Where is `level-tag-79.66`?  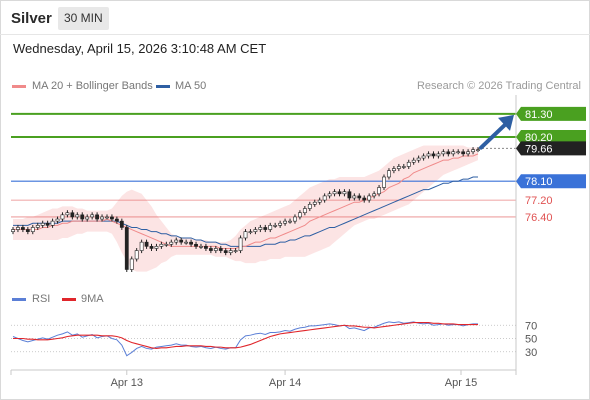 level-tag-79.66 is located at coordinates (551, 148).